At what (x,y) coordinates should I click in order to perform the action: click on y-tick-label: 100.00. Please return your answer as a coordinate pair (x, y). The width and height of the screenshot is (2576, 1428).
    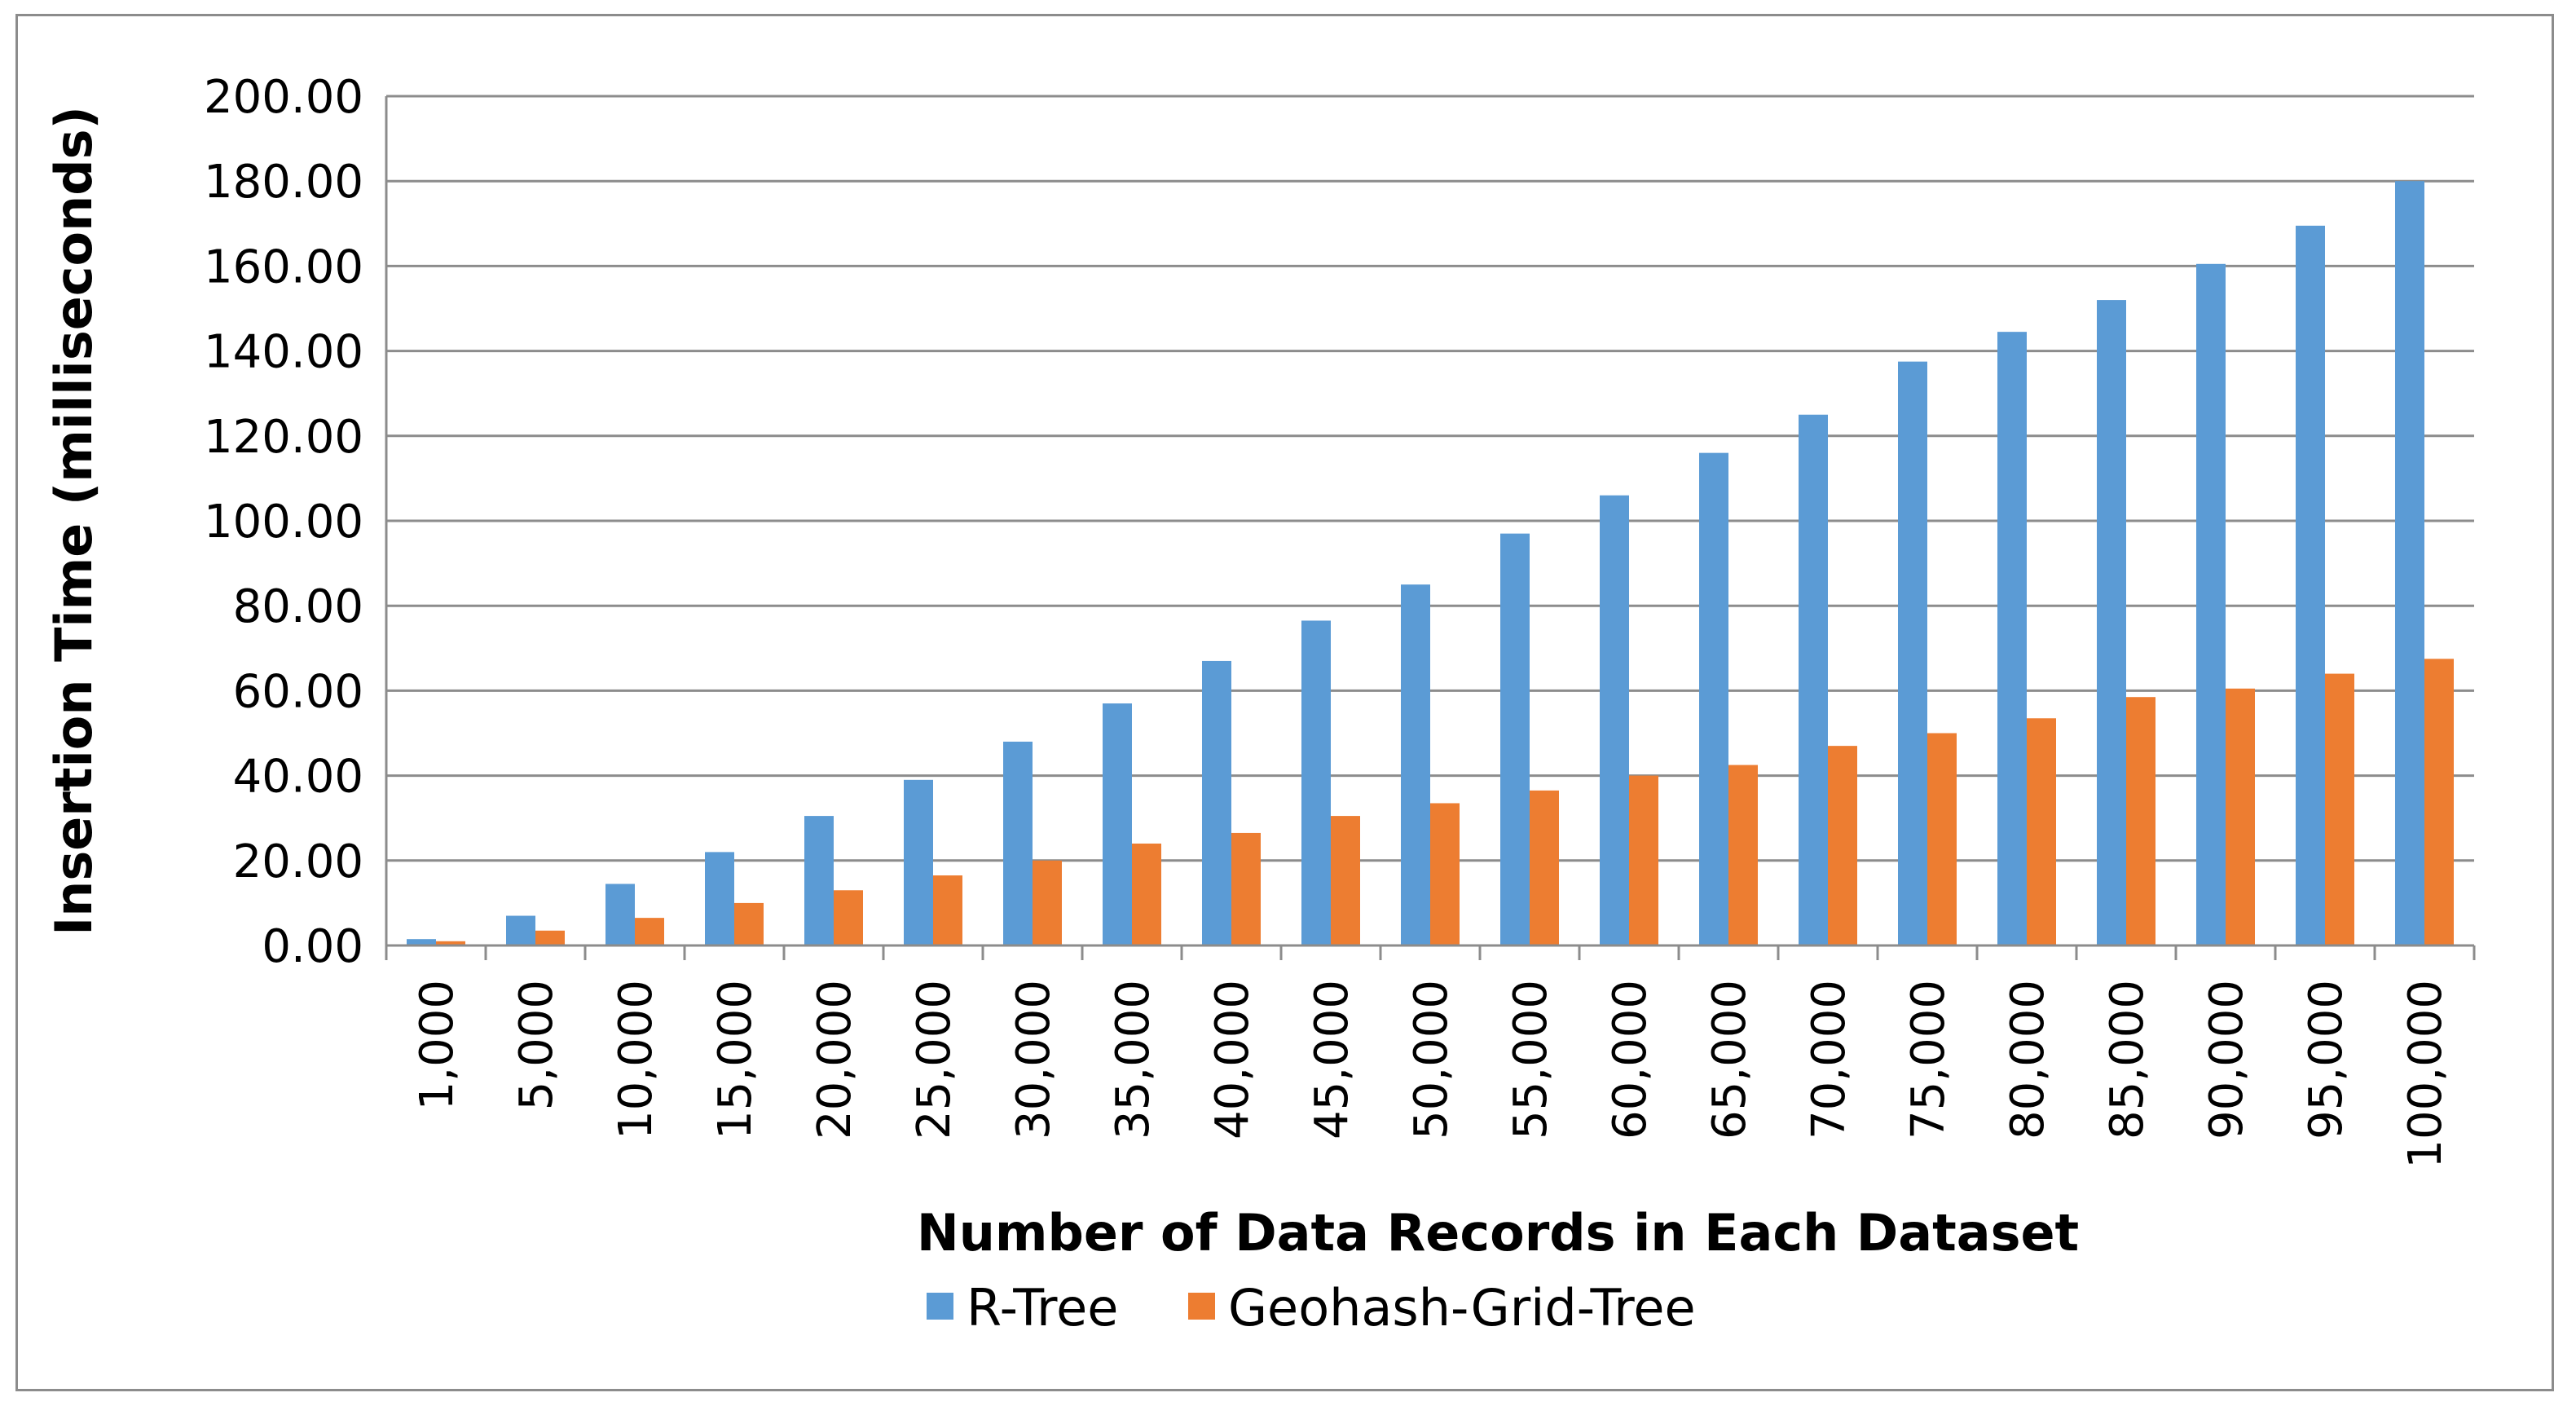
    Looking at the image, I should click on (283, 522).